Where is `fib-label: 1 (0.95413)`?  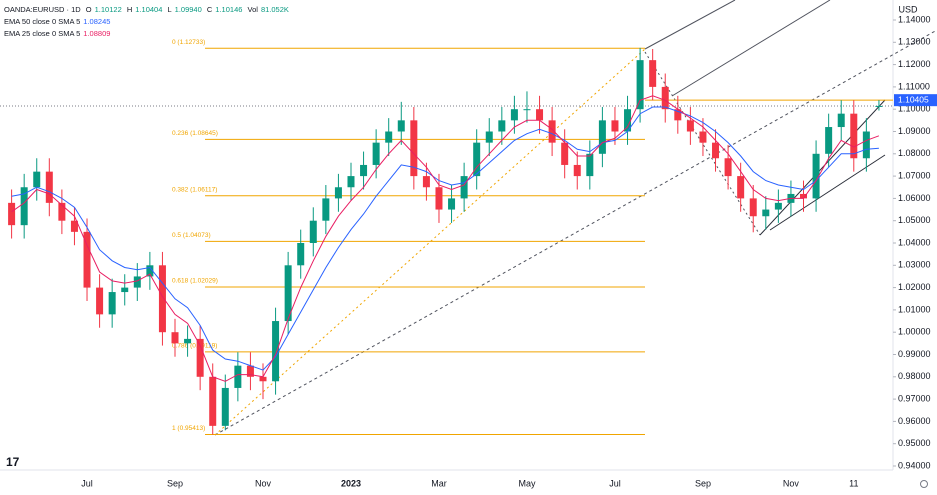
fib-label: 1 (0.95413) is located at coordinates (188, 428).